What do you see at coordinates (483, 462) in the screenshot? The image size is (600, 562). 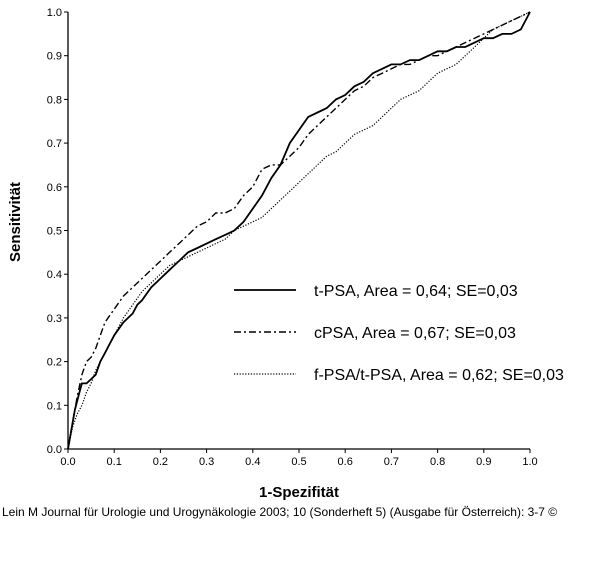 I see `x-tick-label: 0.9` at bounding box center [483, 462].